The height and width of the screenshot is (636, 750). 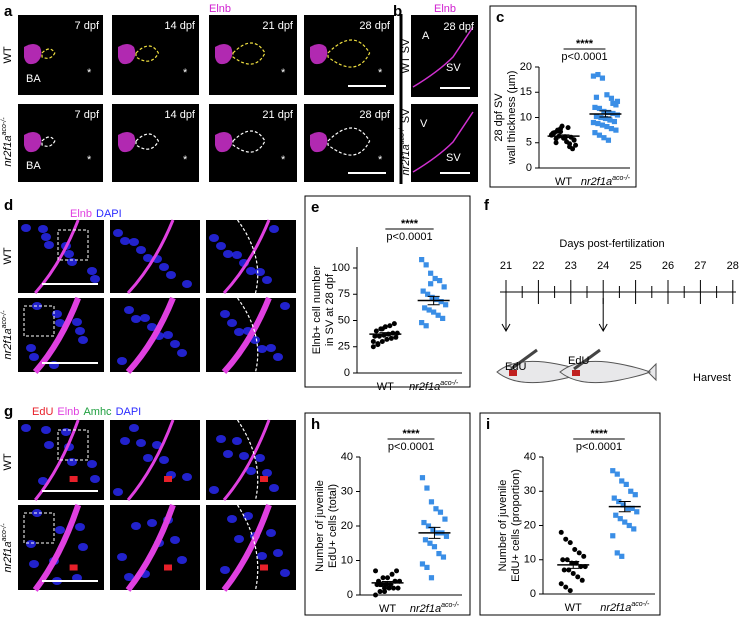 I want to click on signal, so click(x=127, y=54).